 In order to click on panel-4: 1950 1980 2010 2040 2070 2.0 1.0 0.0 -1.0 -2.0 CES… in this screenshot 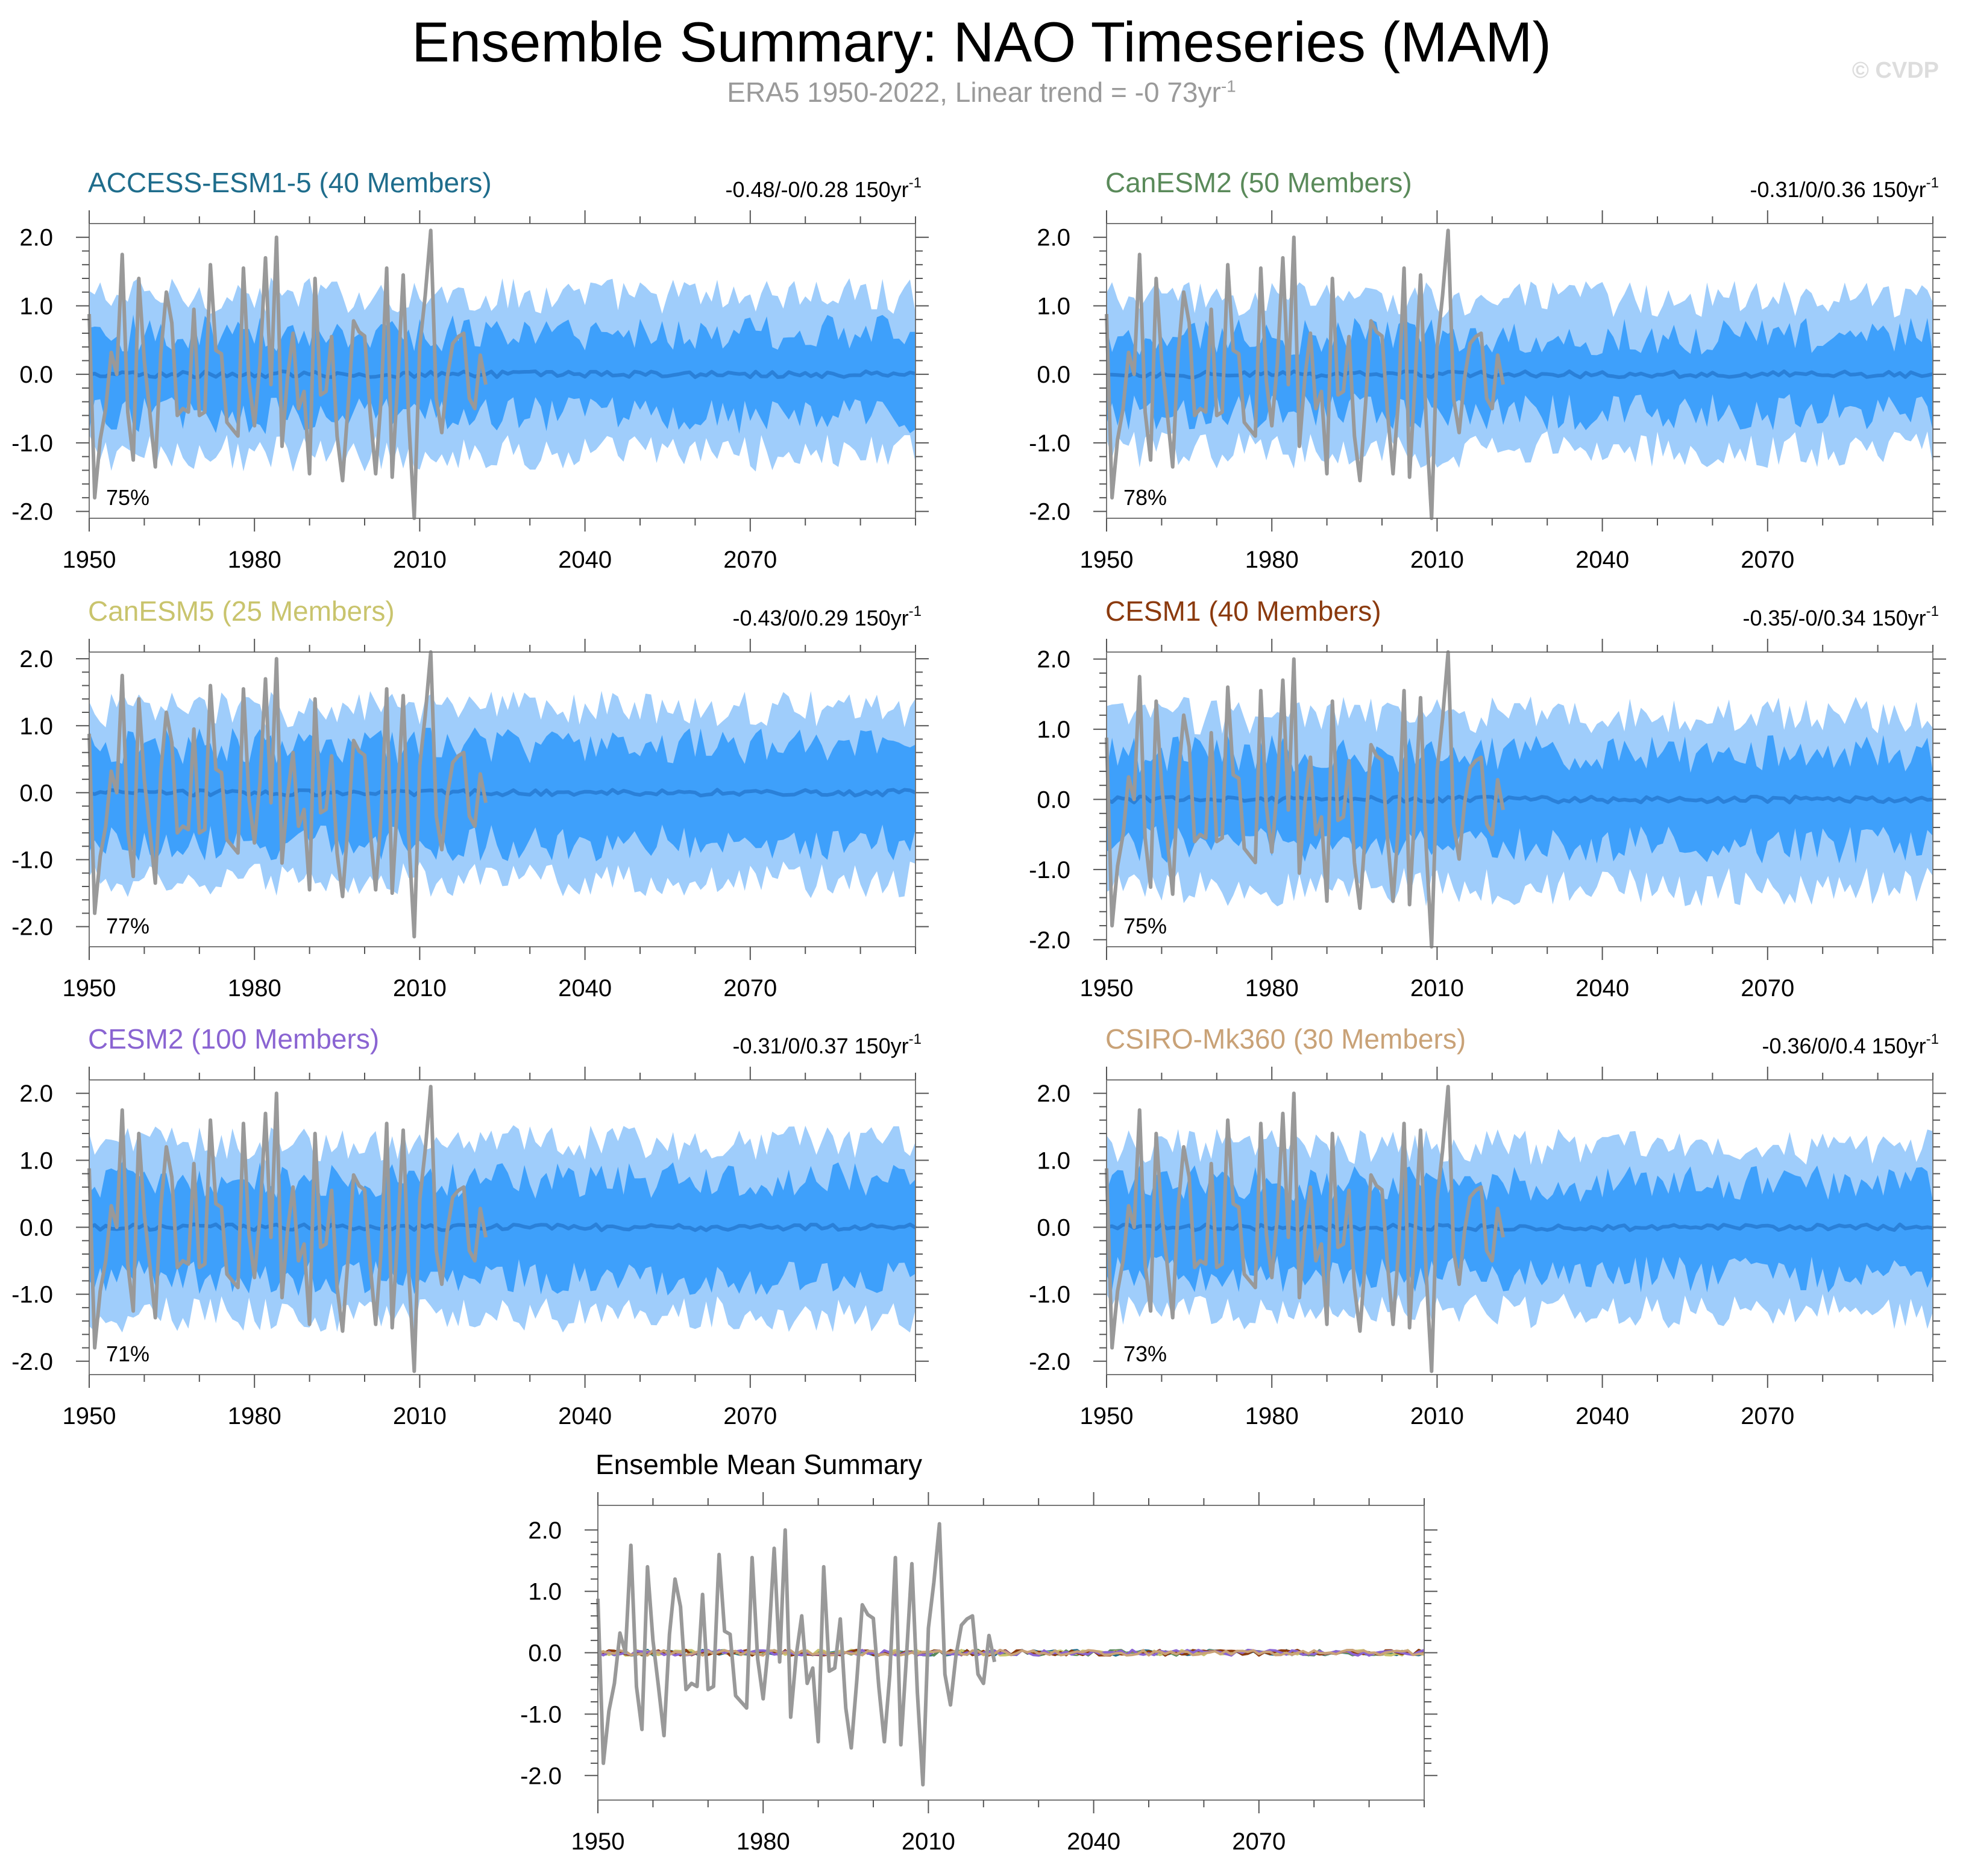, I will do `click(1487, 798)`.